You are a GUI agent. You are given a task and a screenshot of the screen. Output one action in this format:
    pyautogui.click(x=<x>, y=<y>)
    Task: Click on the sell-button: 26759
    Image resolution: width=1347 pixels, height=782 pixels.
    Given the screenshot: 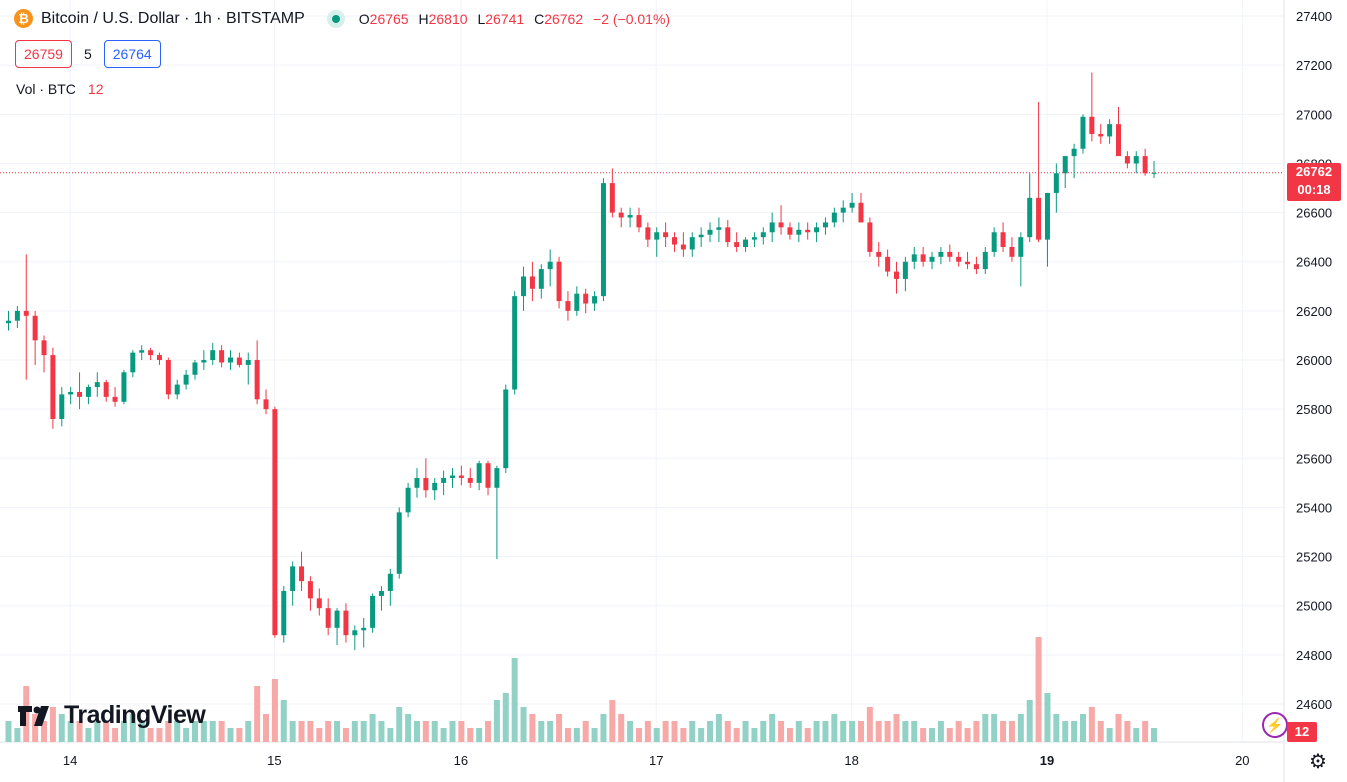 What is the action you would take?
    pyautogui.click(x=43, y=54)
    